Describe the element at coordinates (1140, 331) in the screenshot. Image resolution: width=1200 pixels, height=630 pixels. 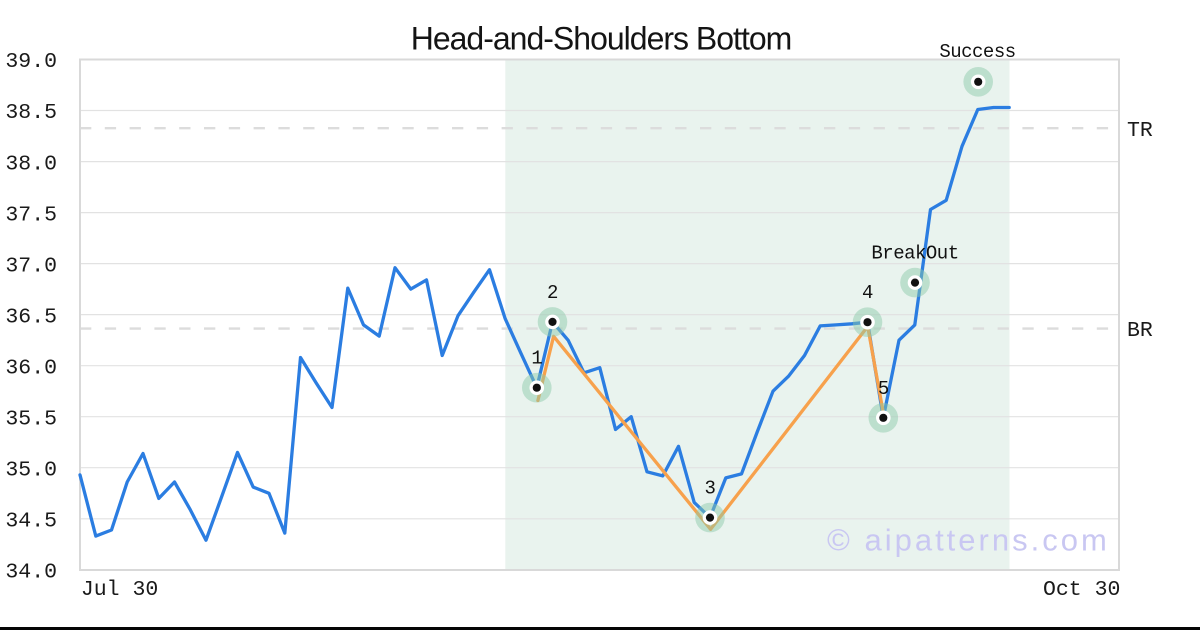
I see `svg-text: BR` at that location.